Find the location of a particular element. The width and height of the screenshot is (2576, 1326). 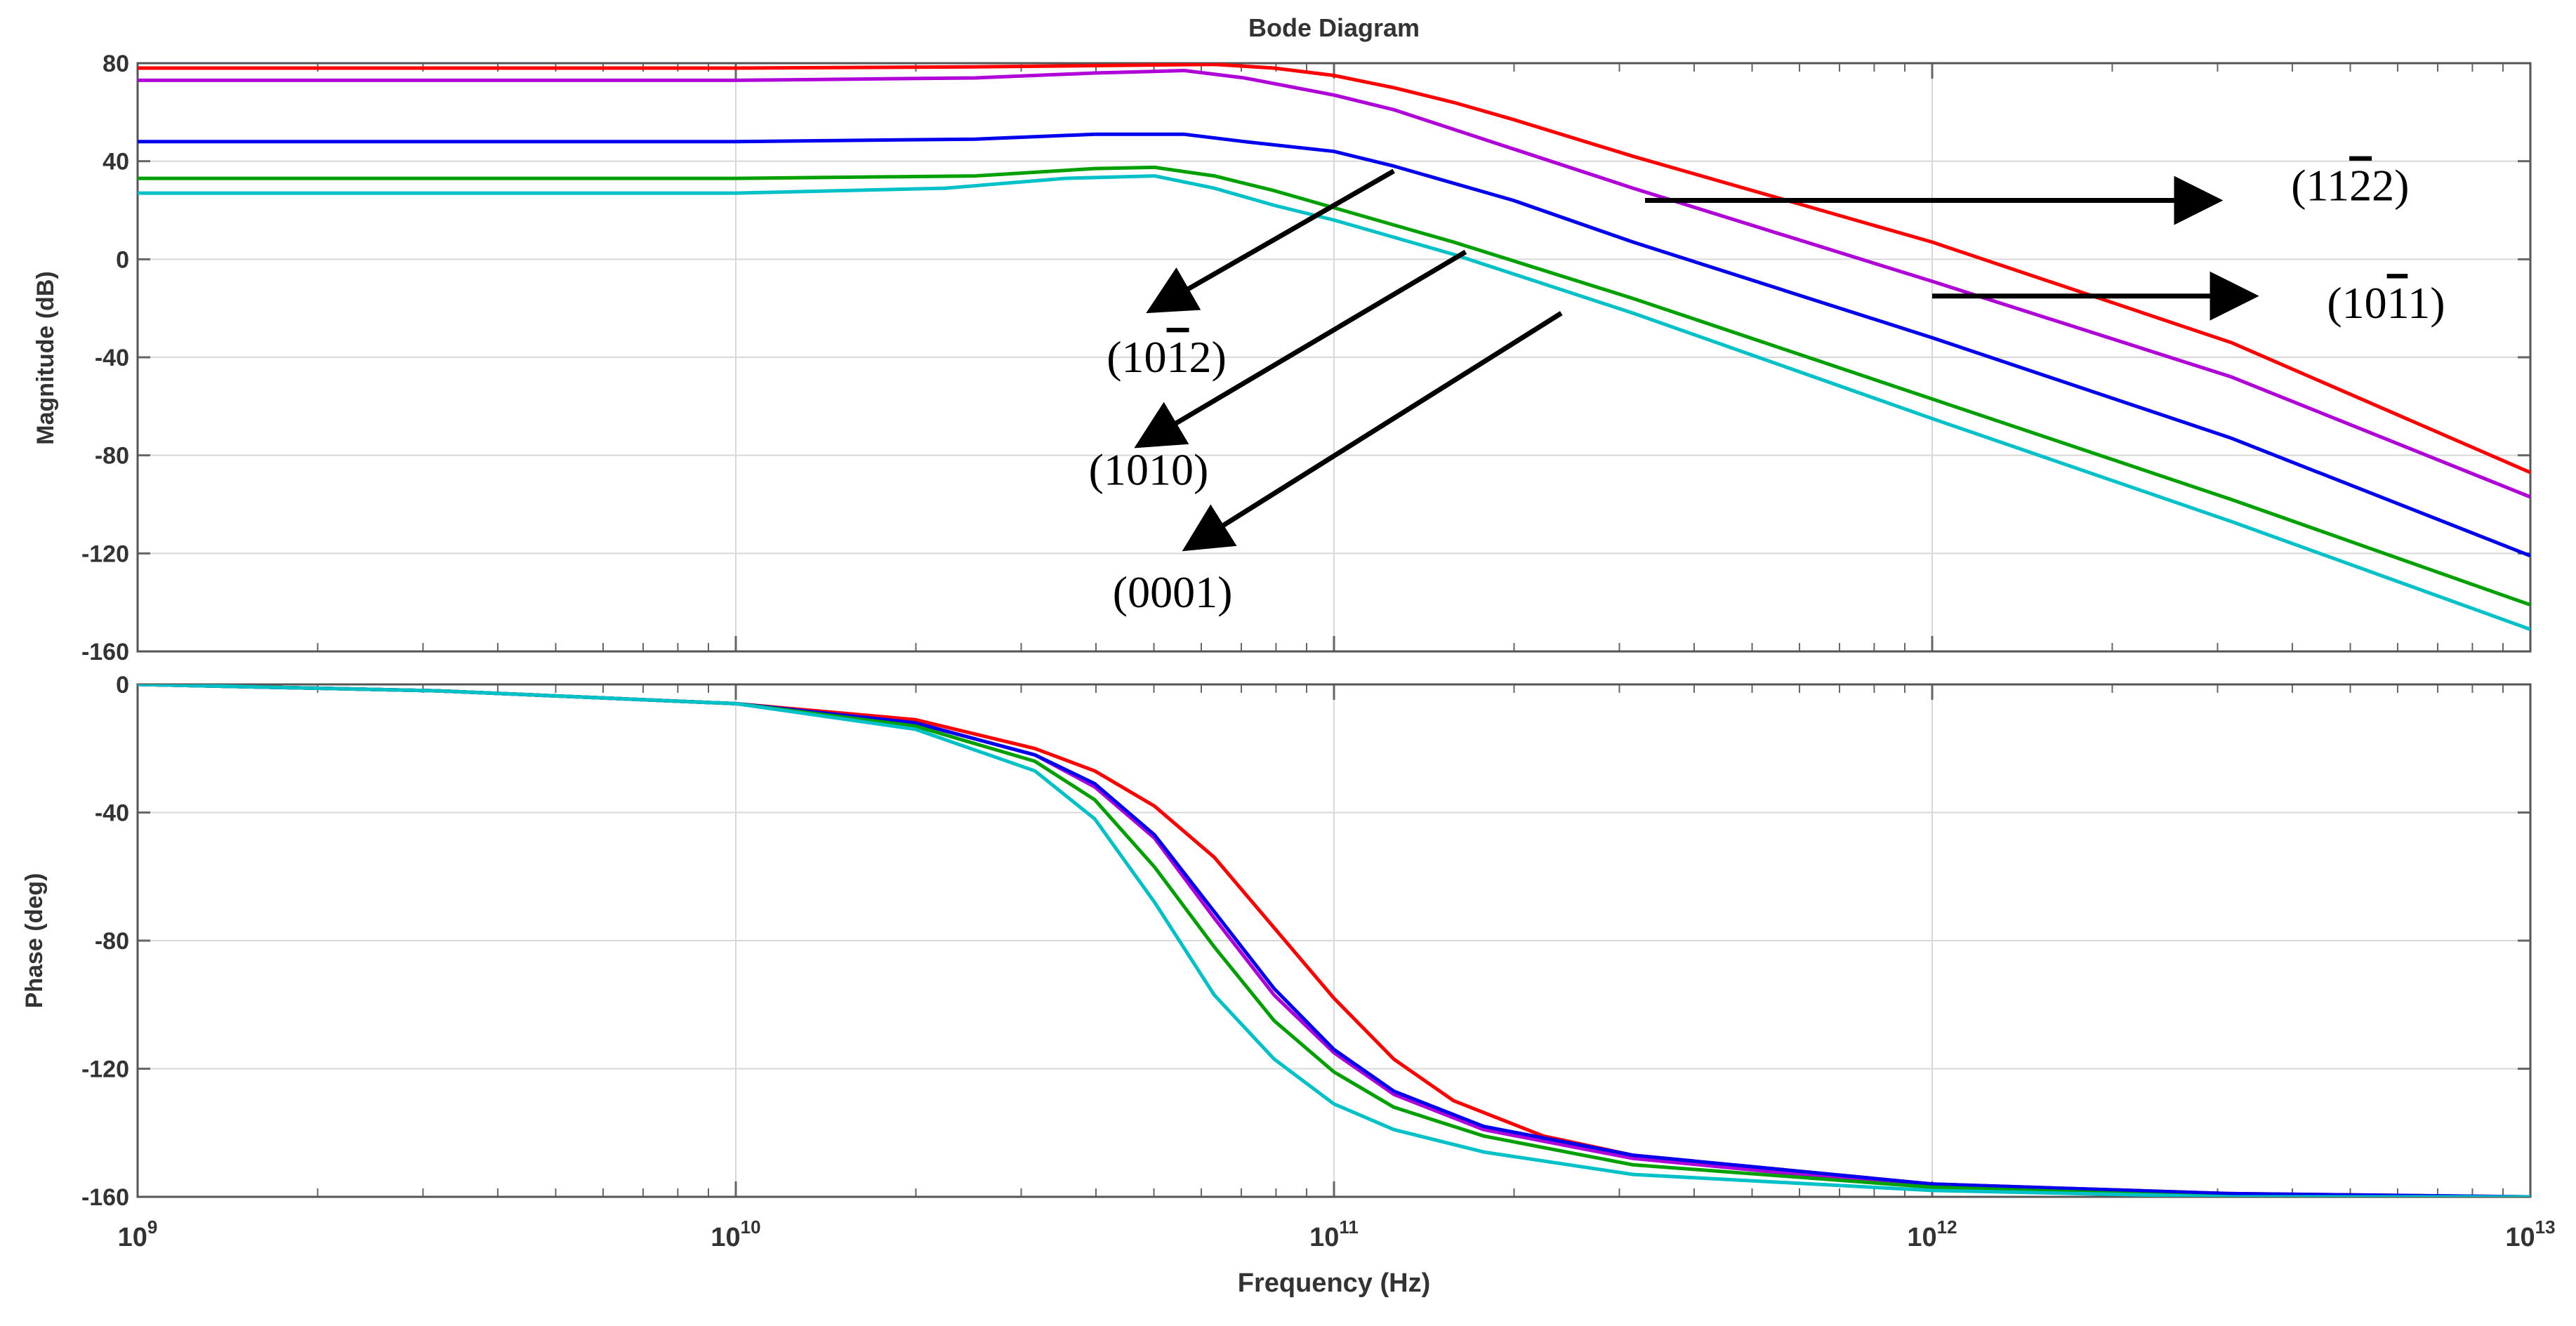

x-tick-label: 1012 is located at coordinates (1932, 1234).